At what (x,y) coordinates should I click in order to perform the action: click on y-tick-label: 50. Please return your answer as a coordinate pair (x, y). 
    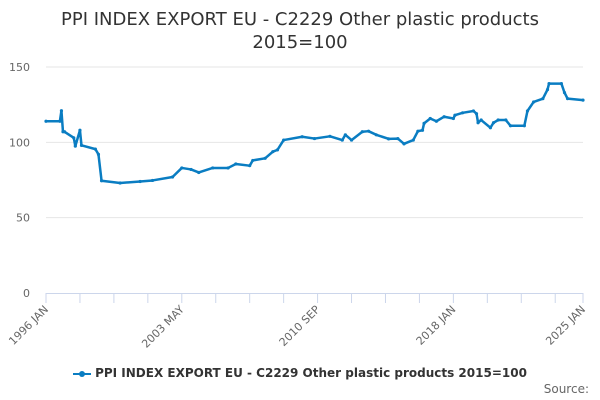
    Looking at the image, I should click on (23, 218).